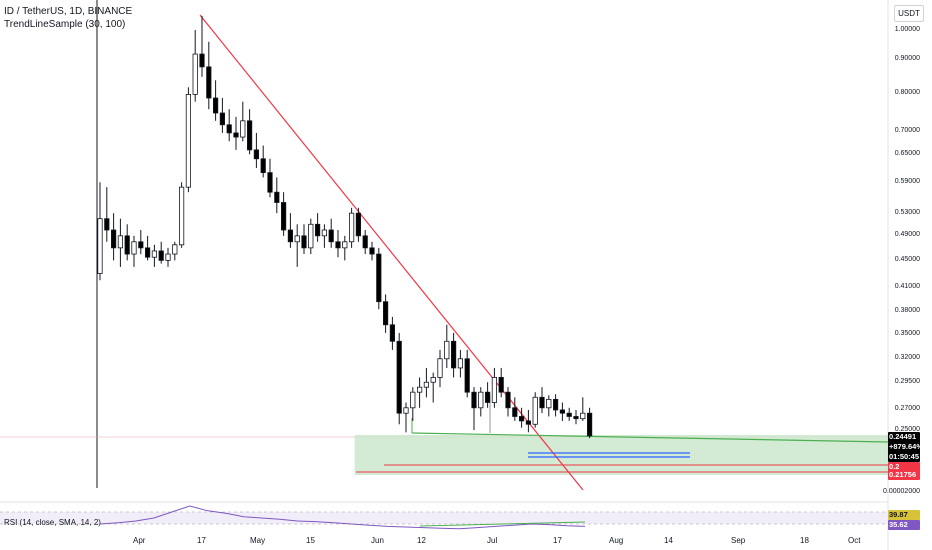 Image resolution: width=932 pixels, height=550 pixels. Describe the element at coordinates (68, 11) in the screenshot. I see `symbol-title: ID / TetherUS, 1D, BINANCE` at that location.